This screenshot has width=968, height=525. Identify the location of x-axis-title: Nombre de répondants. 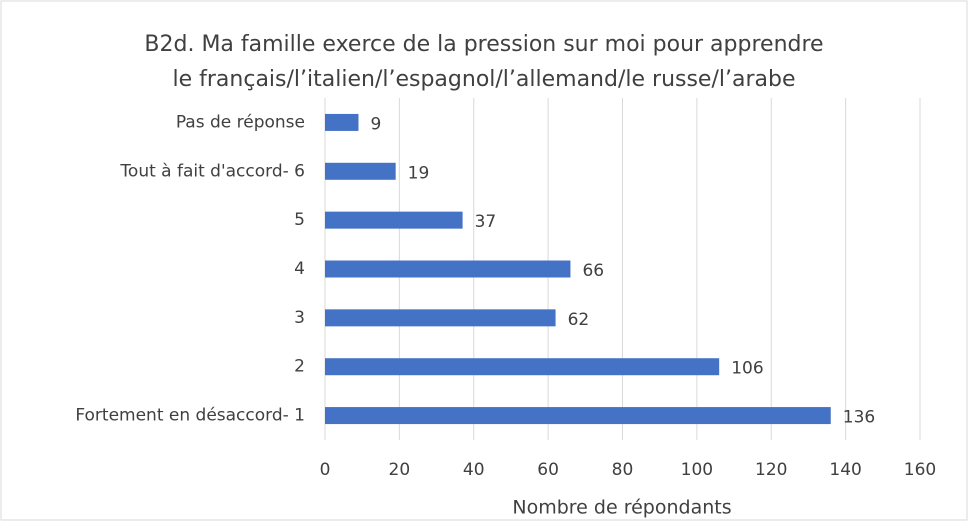
(621, 508).